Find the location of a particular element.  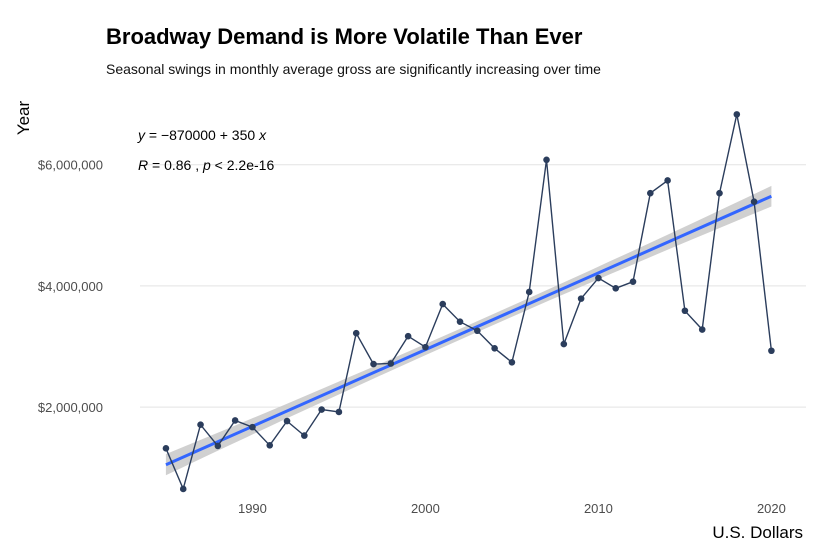

stats-p-label: p is located at coordinates (206, 165).